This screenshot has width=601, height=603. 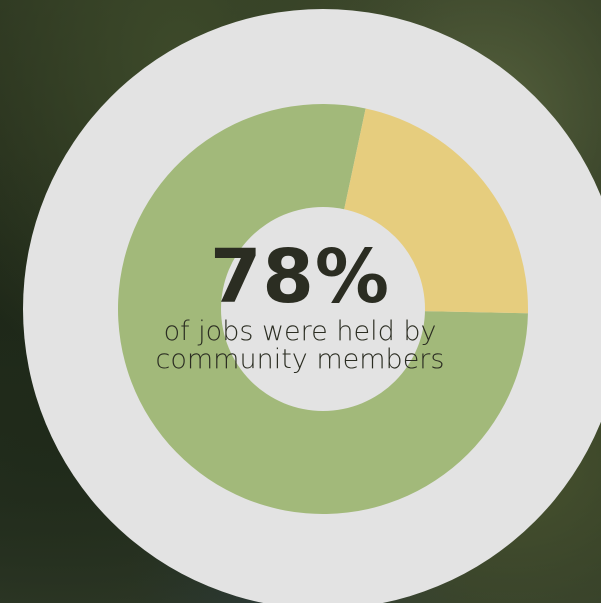 I want to click on percent-value: 78%, so click(x=300, y=277).